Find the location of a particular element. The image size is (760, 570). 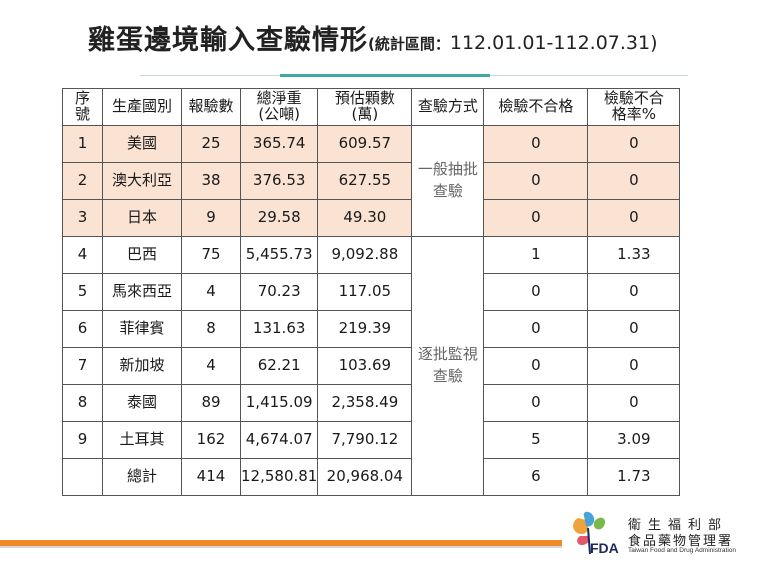

cell-country: 美國 is located at coordinates (142, 144).